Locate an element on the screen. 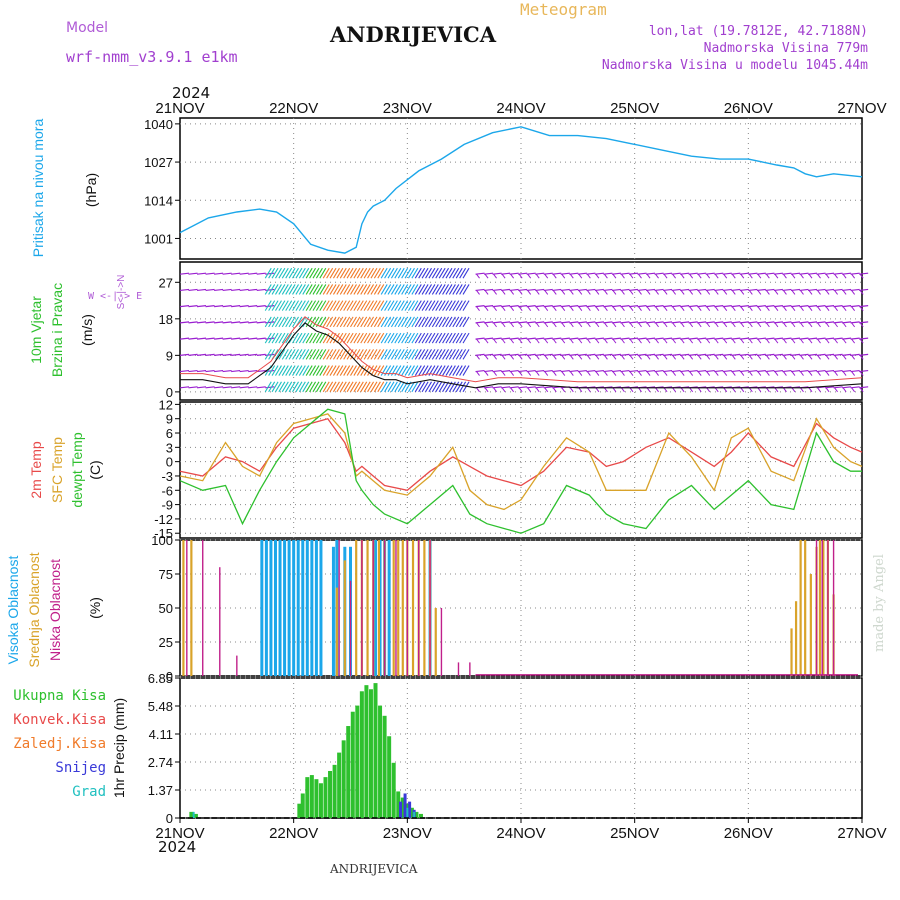 This screenshot has width=900, height=900. wind-axis-title-1: 10m Vjetar is located at coordinates (36, 330).